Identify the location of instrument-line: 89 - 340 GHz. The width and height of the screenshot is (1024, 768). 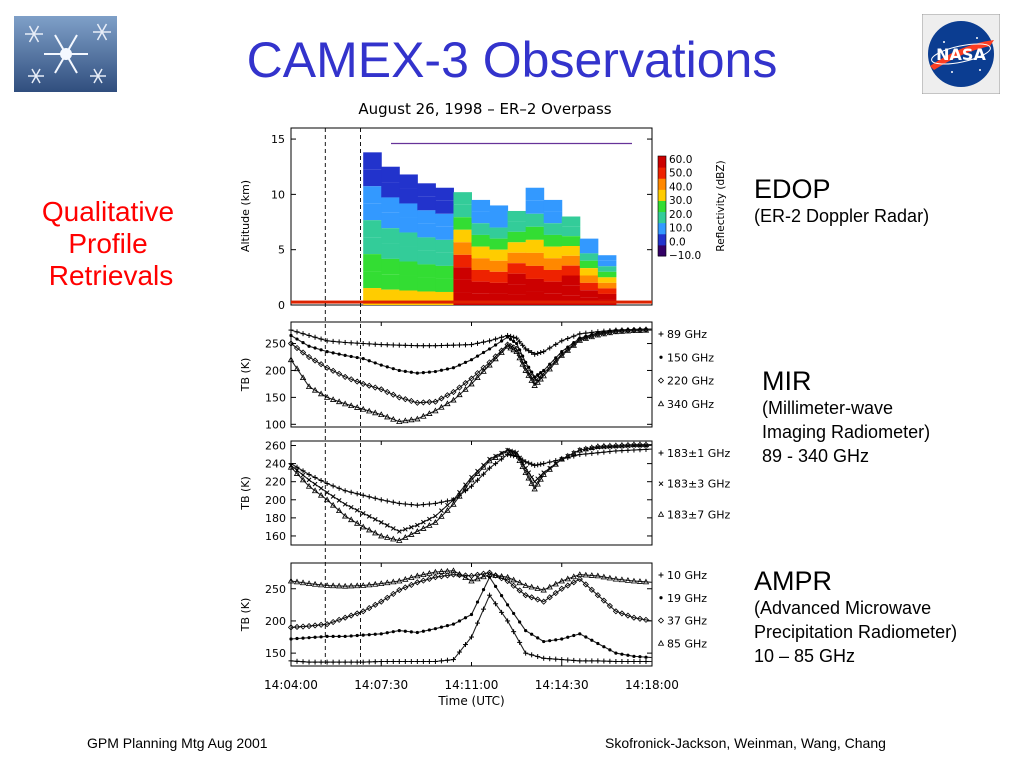
(816, 456).